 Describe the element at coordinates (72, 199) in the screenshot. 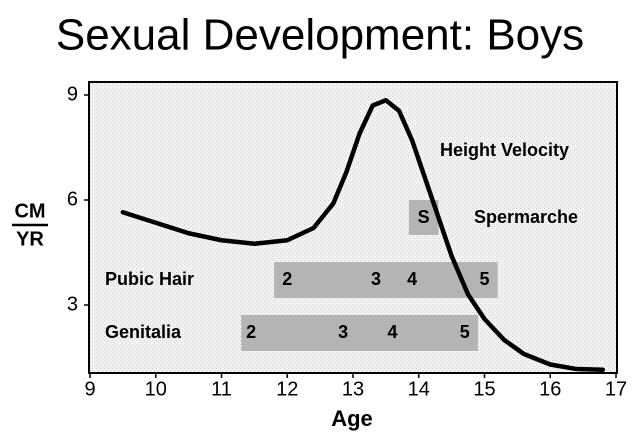

I see `y-tick-label: 6` at that location.